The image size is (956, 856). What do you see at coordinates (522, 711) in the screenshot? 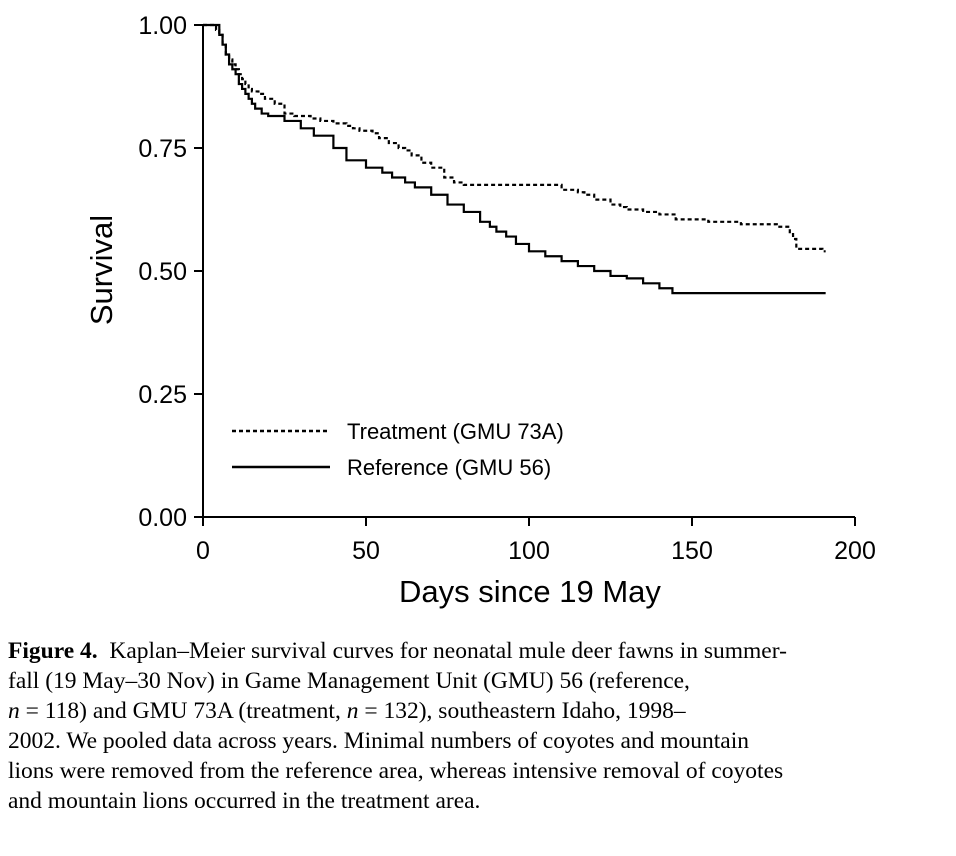
I see `caption-n-value-2: = 132), southeastern Idaho, 1998–` at bounding box center [522, 711].